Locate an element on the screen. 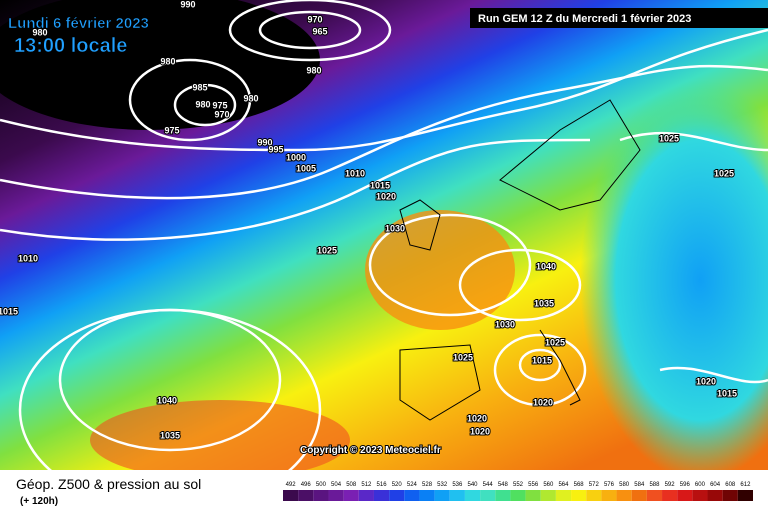 The width and height of the screenshot is (768, 517). legend-label: 548 is located at coordinates (503, 485).